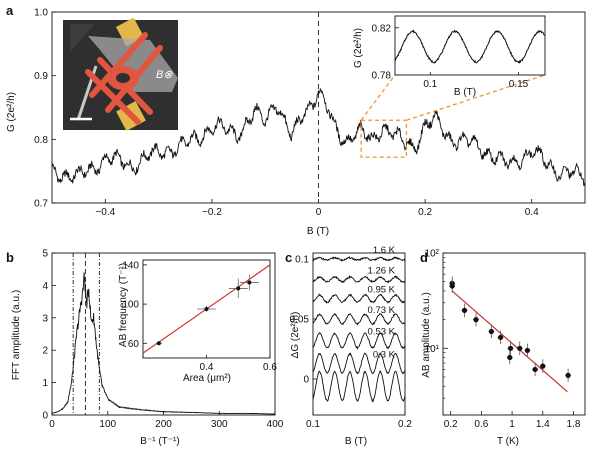 This screenshot has height=450, width=600. Describe the element at coordinates (219, 424) in the screenshot. I see `panel-b-xtick-label-3: 300` at that location.